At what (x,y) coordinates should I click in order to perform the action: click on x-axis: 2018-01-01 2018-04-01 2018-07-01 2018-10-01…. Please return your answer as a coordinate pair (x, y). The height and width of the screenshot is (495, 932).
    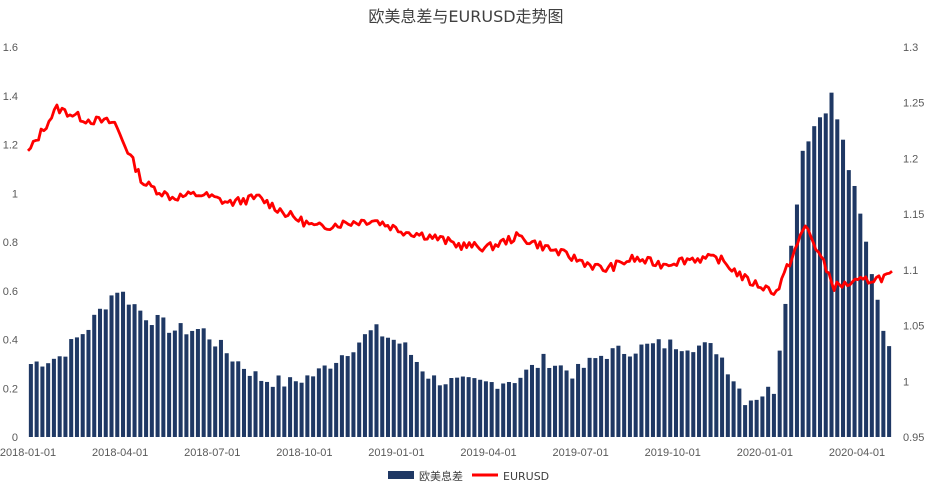
    Looking at the image, I should click on (442, 453).